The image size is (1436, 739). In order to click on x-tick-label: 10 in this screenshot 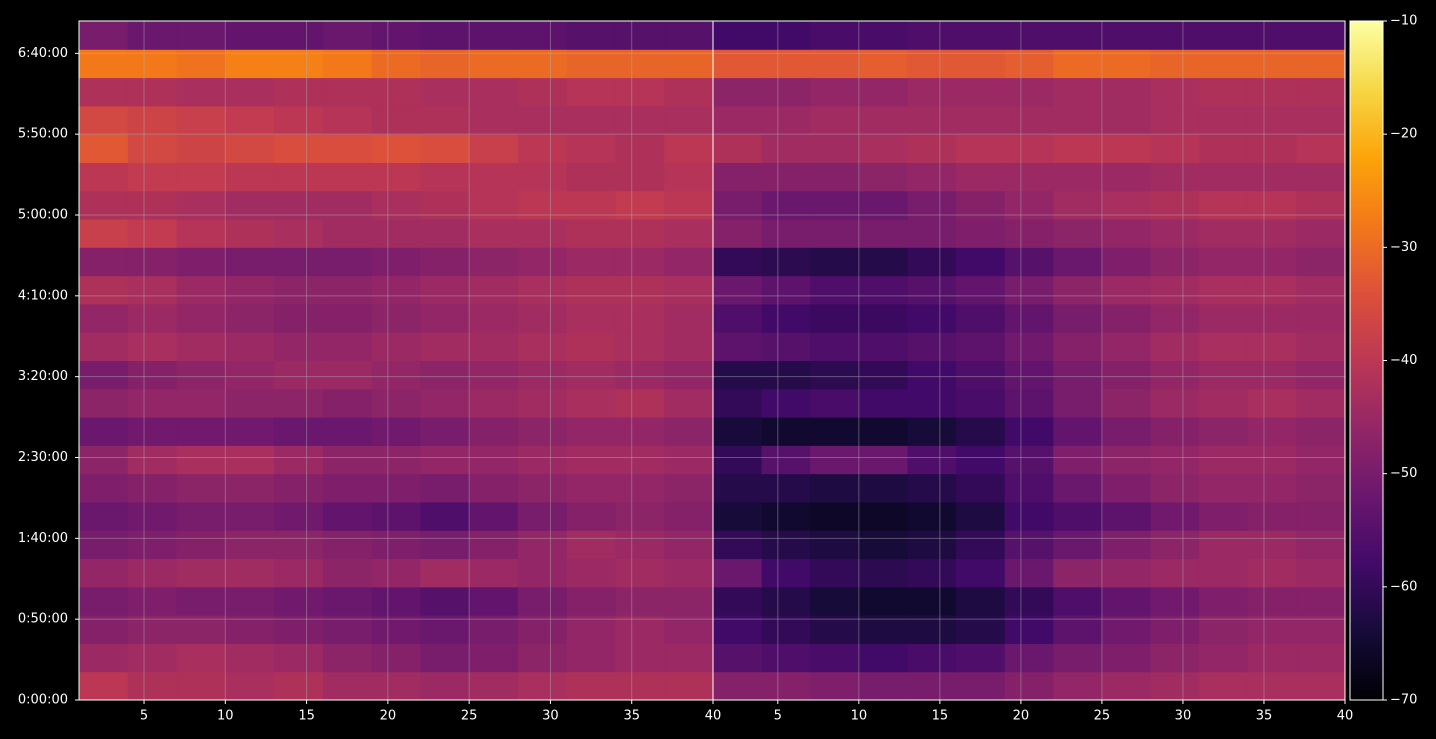, I will do `click(225, 716)`.